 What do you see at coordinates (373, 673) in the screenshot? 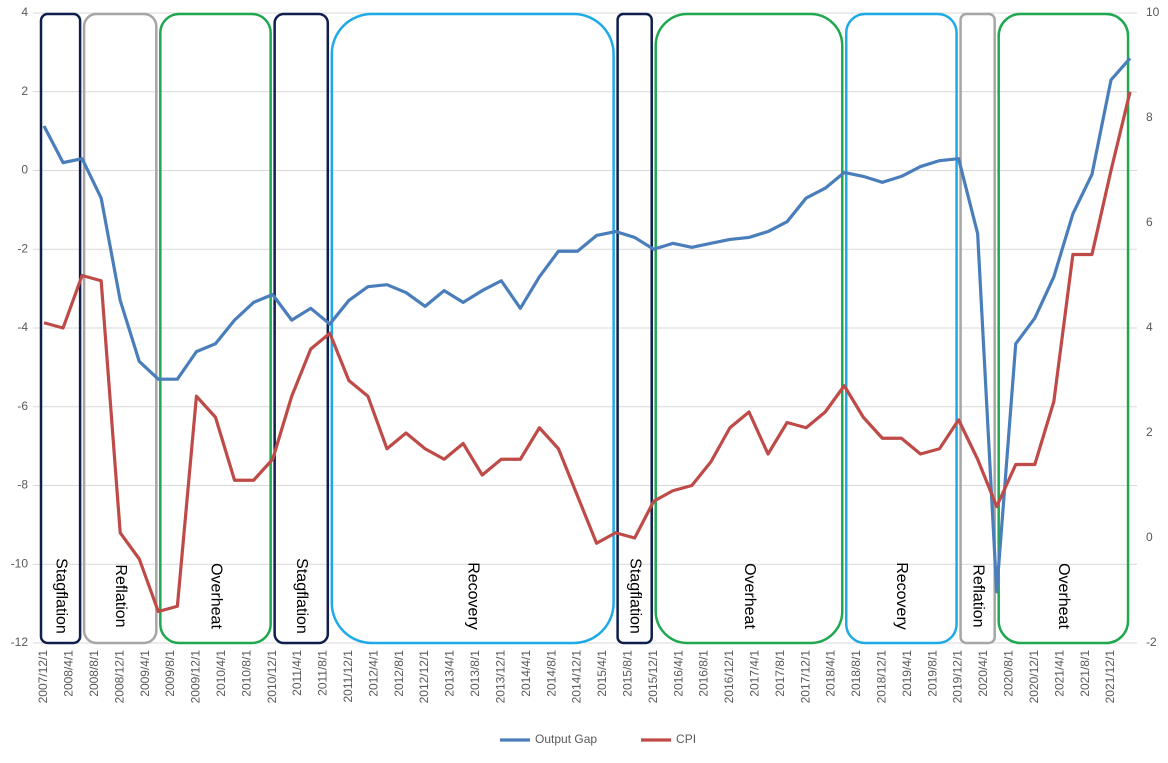
I see `x-tick-label: 2012/4/1` at bounding box center [373, 673].